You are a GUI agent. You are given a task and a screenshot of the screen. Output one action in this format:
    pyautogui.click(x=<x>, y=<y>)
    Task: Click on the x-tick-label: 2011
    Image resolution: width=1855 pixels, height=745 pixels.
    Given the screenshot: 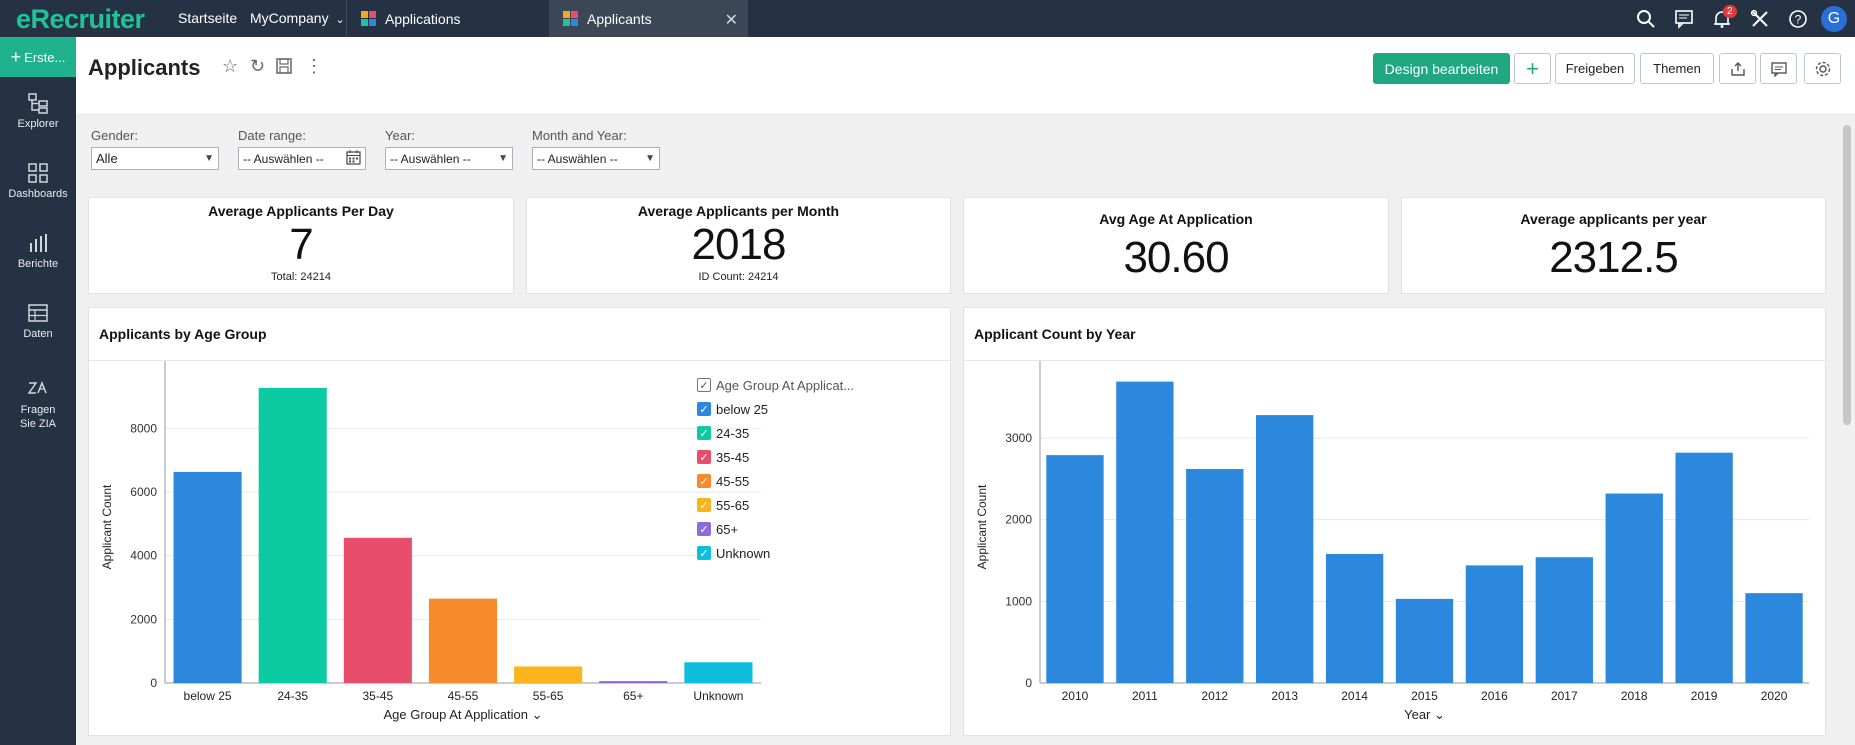 What is the action you would take?
    pyautogui.click(x=1145, y=696)
    